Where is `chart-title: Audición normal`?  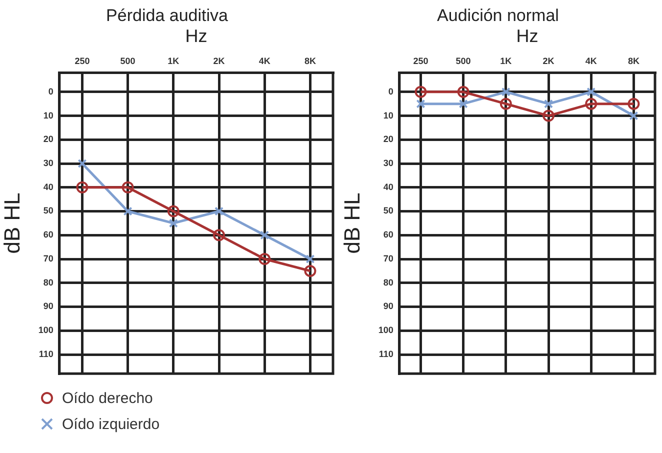
chart-title: Audición normal is located at coordinates (498, 15).